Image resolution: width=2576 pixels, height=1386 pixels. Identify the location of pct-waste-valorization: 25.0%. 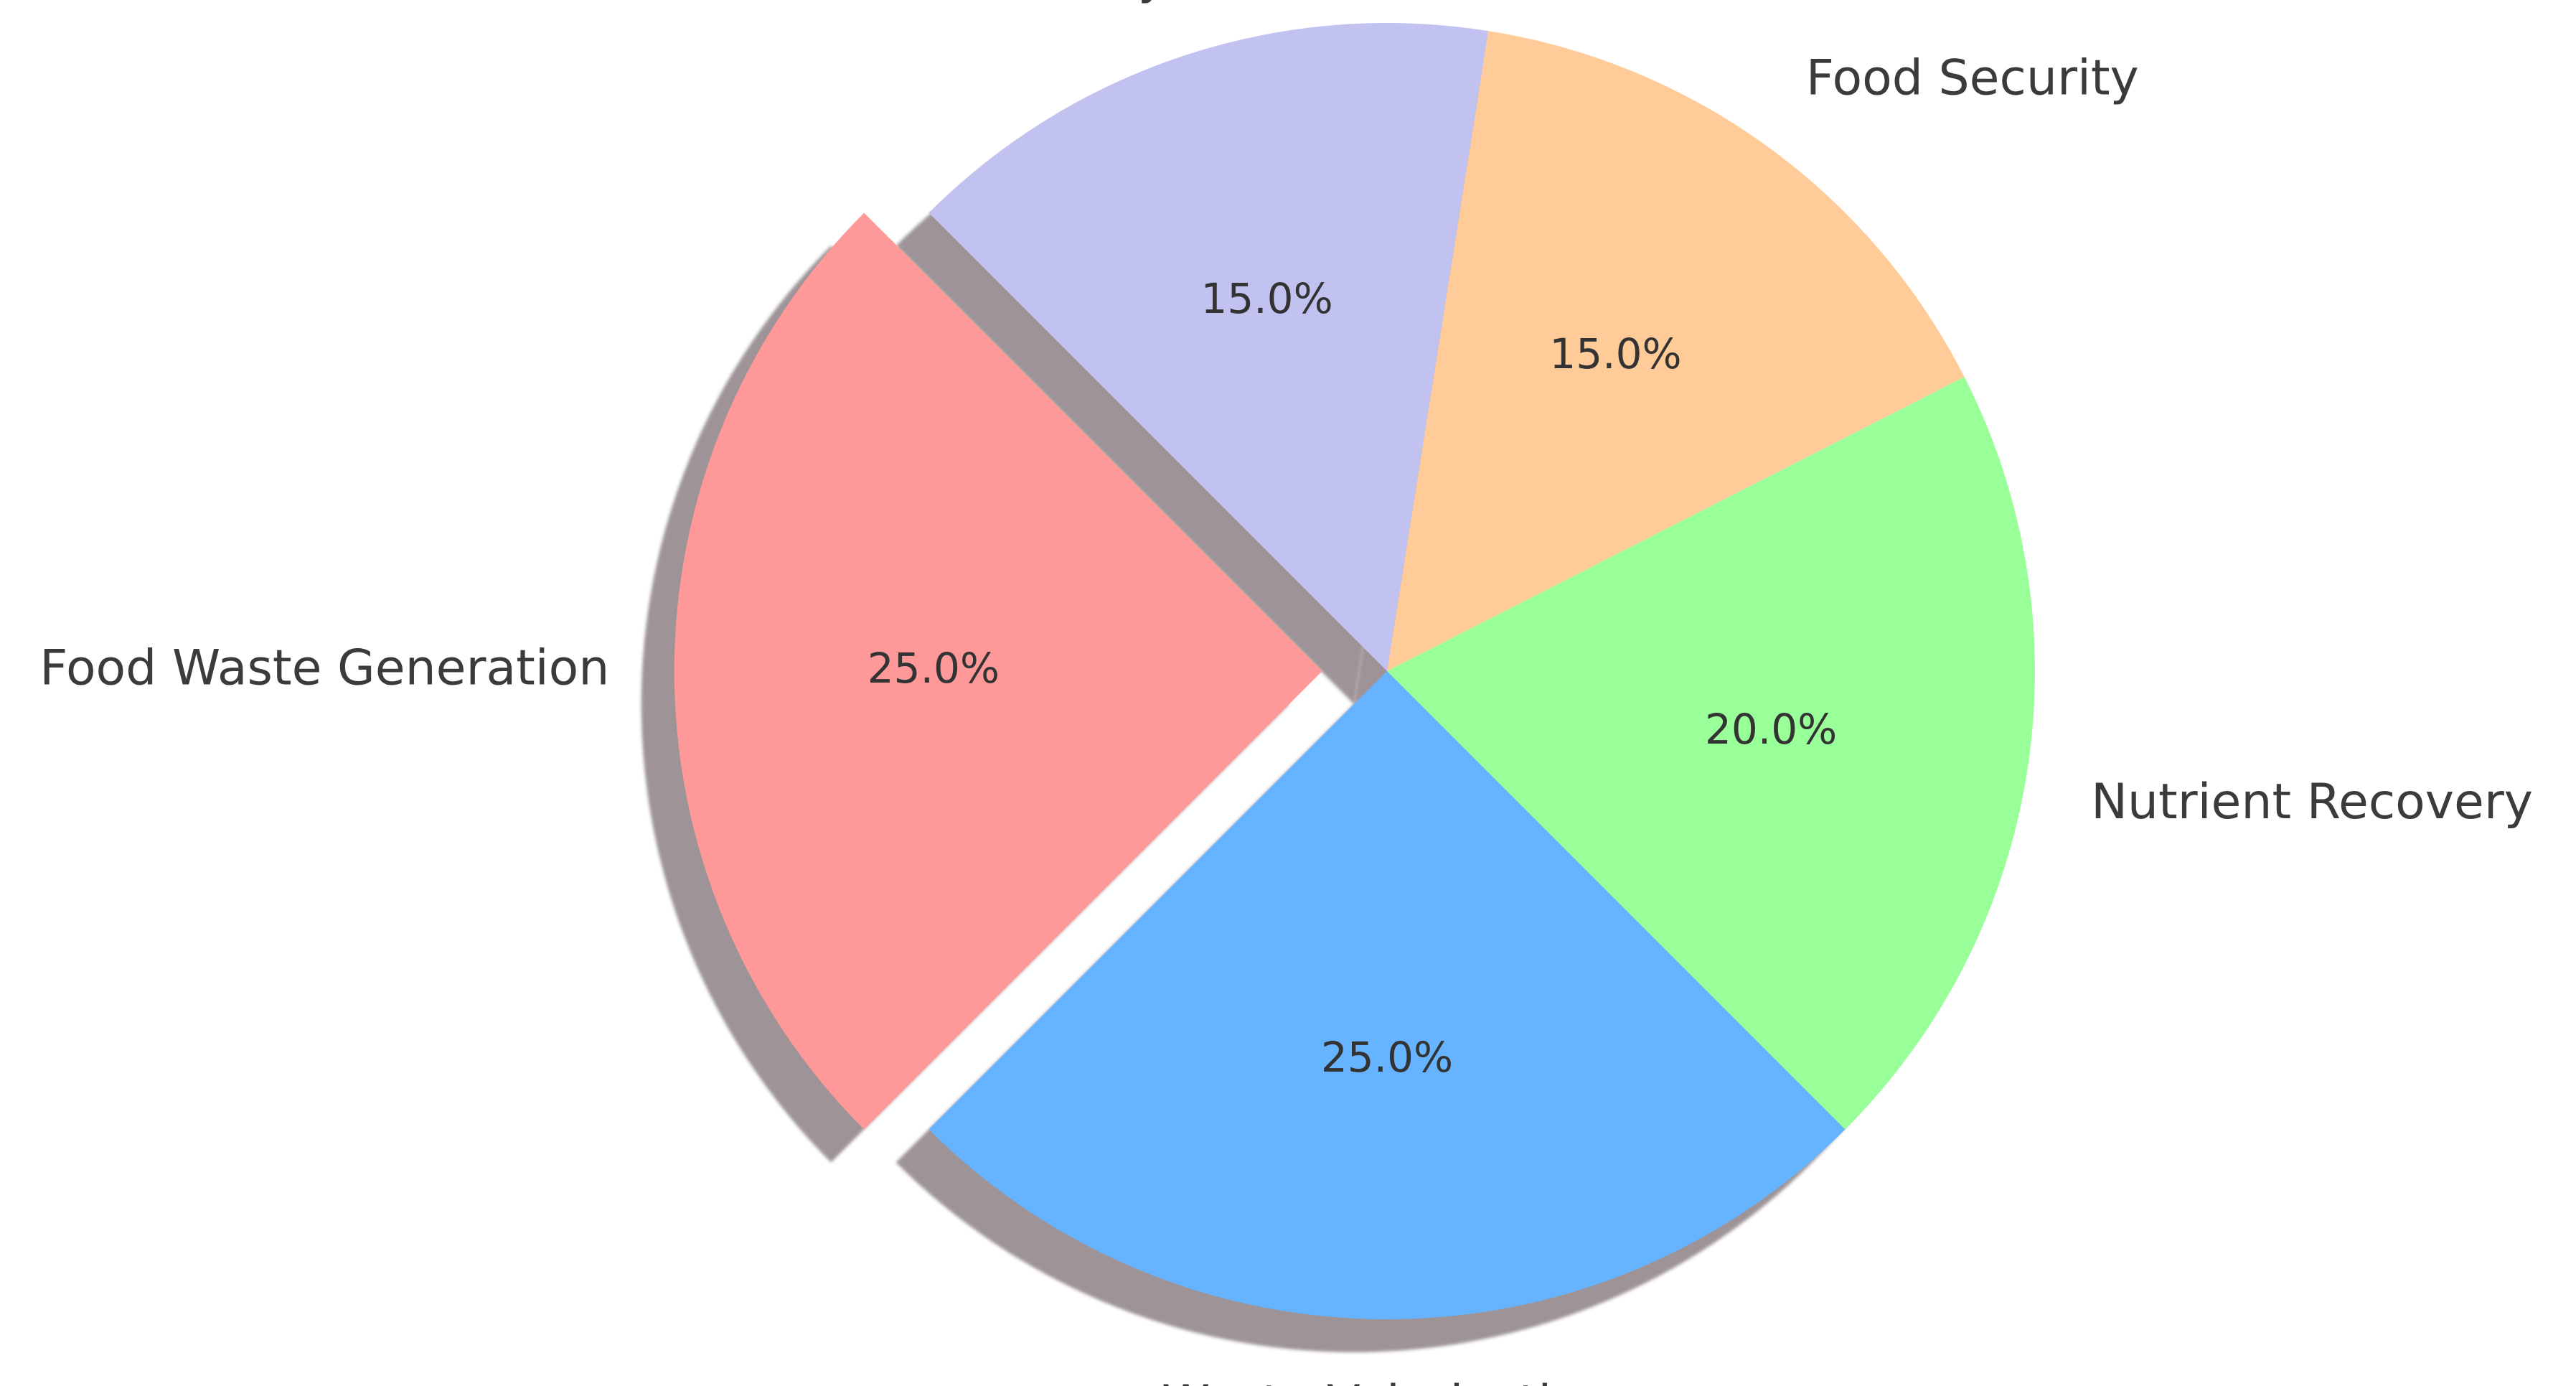
(1387, 1057).